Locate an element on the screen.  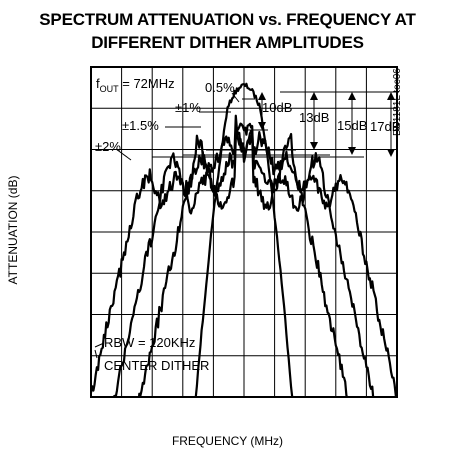
chart-title-line-1: SPECTRUM ATTENUATION vs. FREQUENCY AT is located at coordinates (227, 19).